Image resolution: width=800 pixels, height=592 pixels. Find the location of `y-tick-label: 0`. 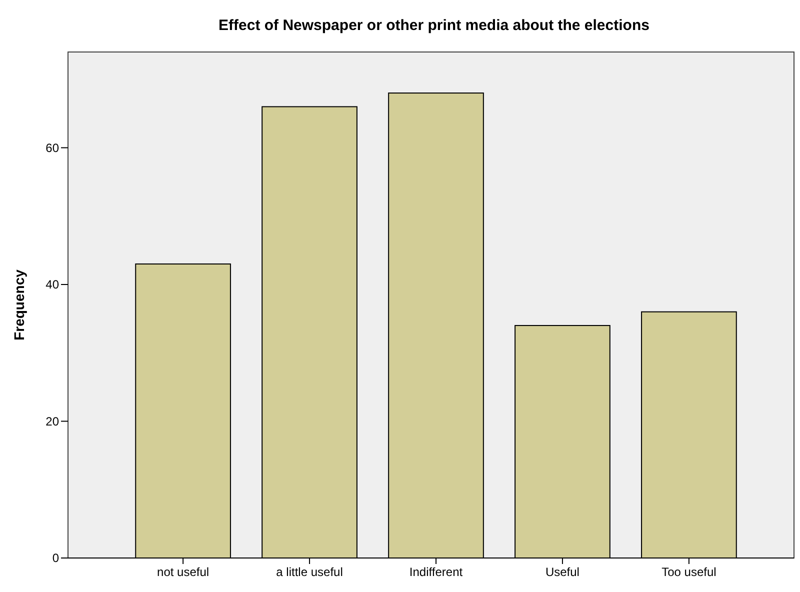

y-tick-label: 0 is located at coordinates (56, 558).